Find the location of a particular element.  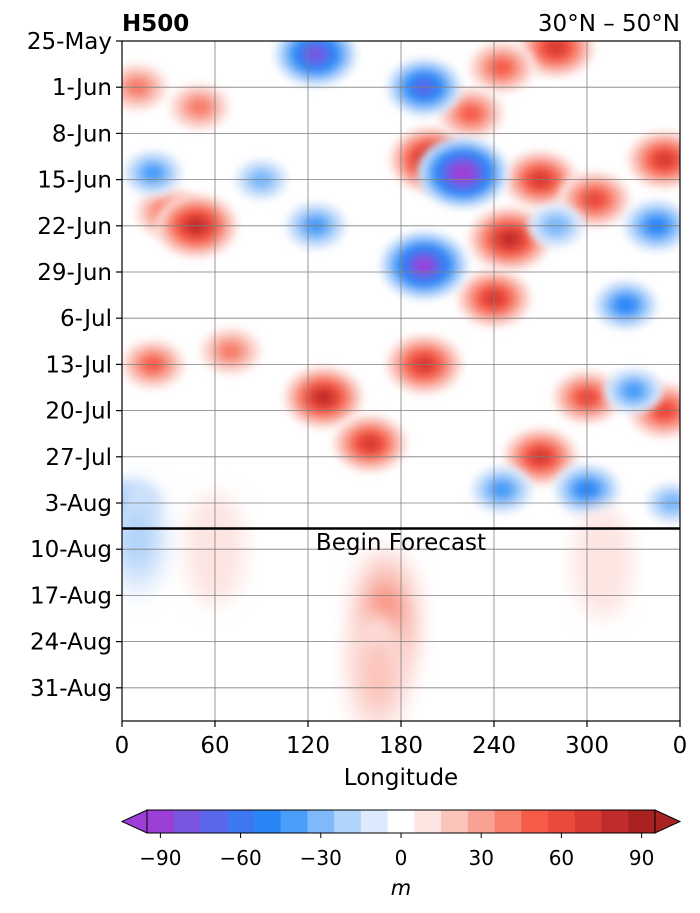

x-tick-label: 180 is located at coordinates (401, 746).